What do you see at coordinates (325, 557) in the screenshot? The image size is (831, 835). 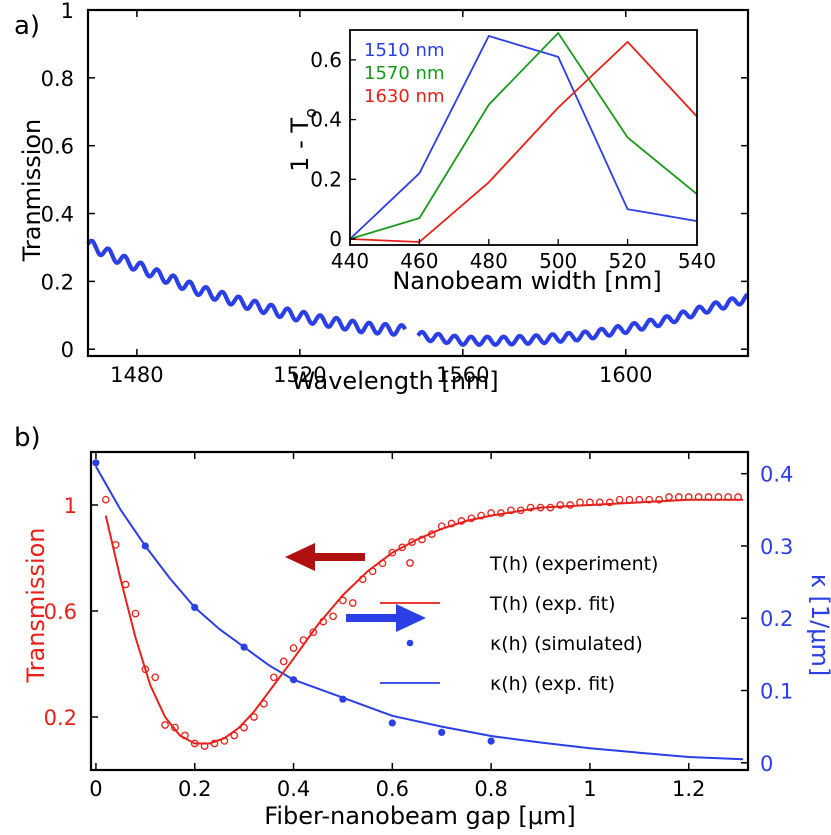 I see `arrow-left-axis` at bounding box center [325, 557].